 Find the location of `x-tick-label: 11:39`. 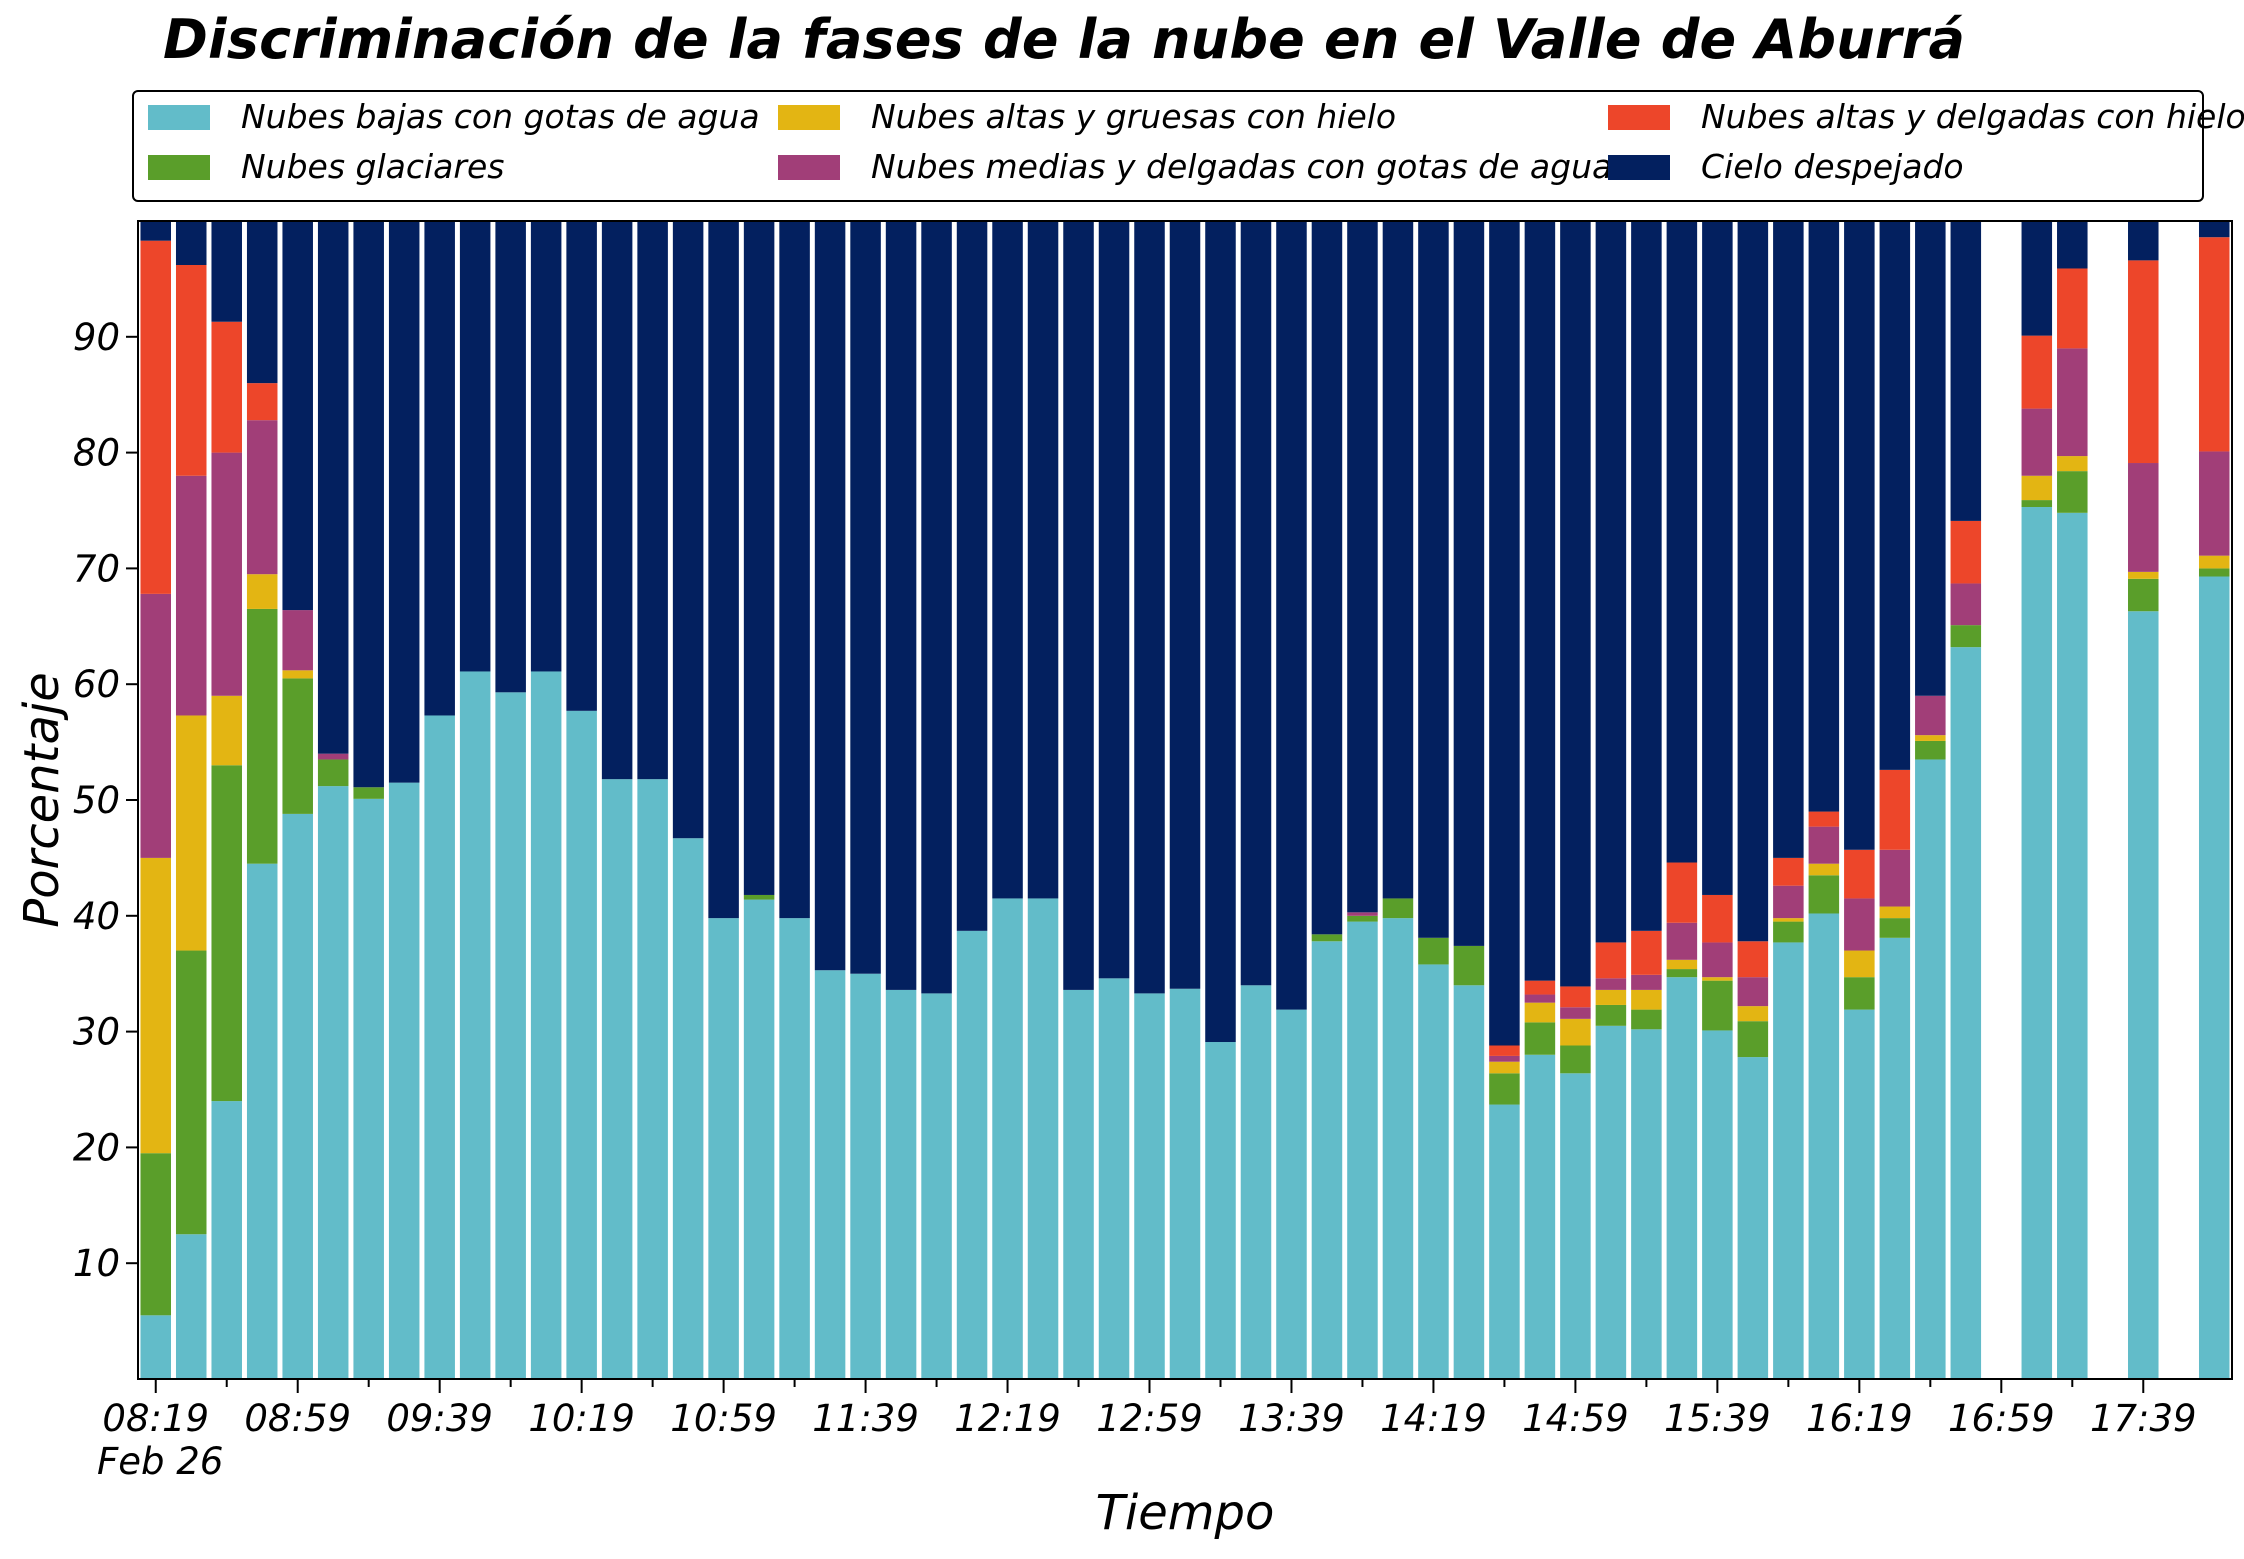

x-tick-label: 11:39 is located at coordinates (865, 1418).